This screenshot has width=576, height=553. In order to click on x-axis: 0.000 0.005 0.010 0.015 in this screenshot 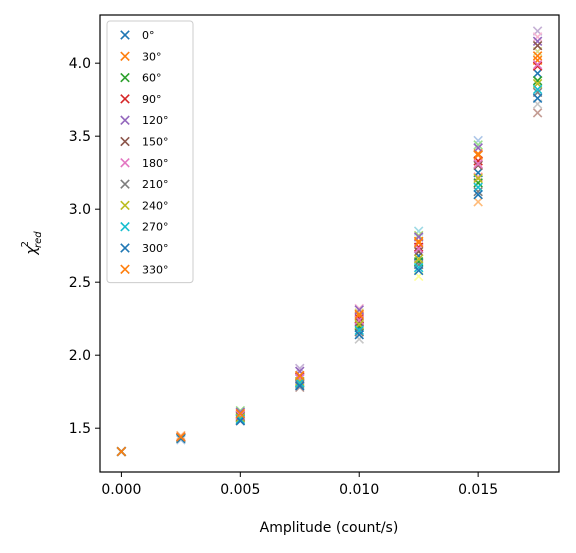, I will do `click(299, 485)`.